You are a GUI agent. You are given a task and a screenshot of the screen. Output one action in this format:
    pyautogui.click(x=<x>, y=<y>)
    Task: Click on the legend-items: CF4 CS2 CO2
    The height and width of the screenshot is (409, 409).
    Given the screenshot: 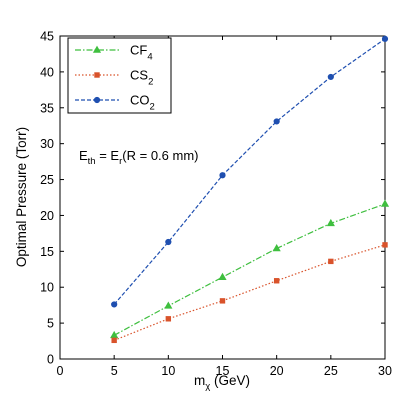 What is the action you would take?
    pyautogui.click(x=115, y=78)
    